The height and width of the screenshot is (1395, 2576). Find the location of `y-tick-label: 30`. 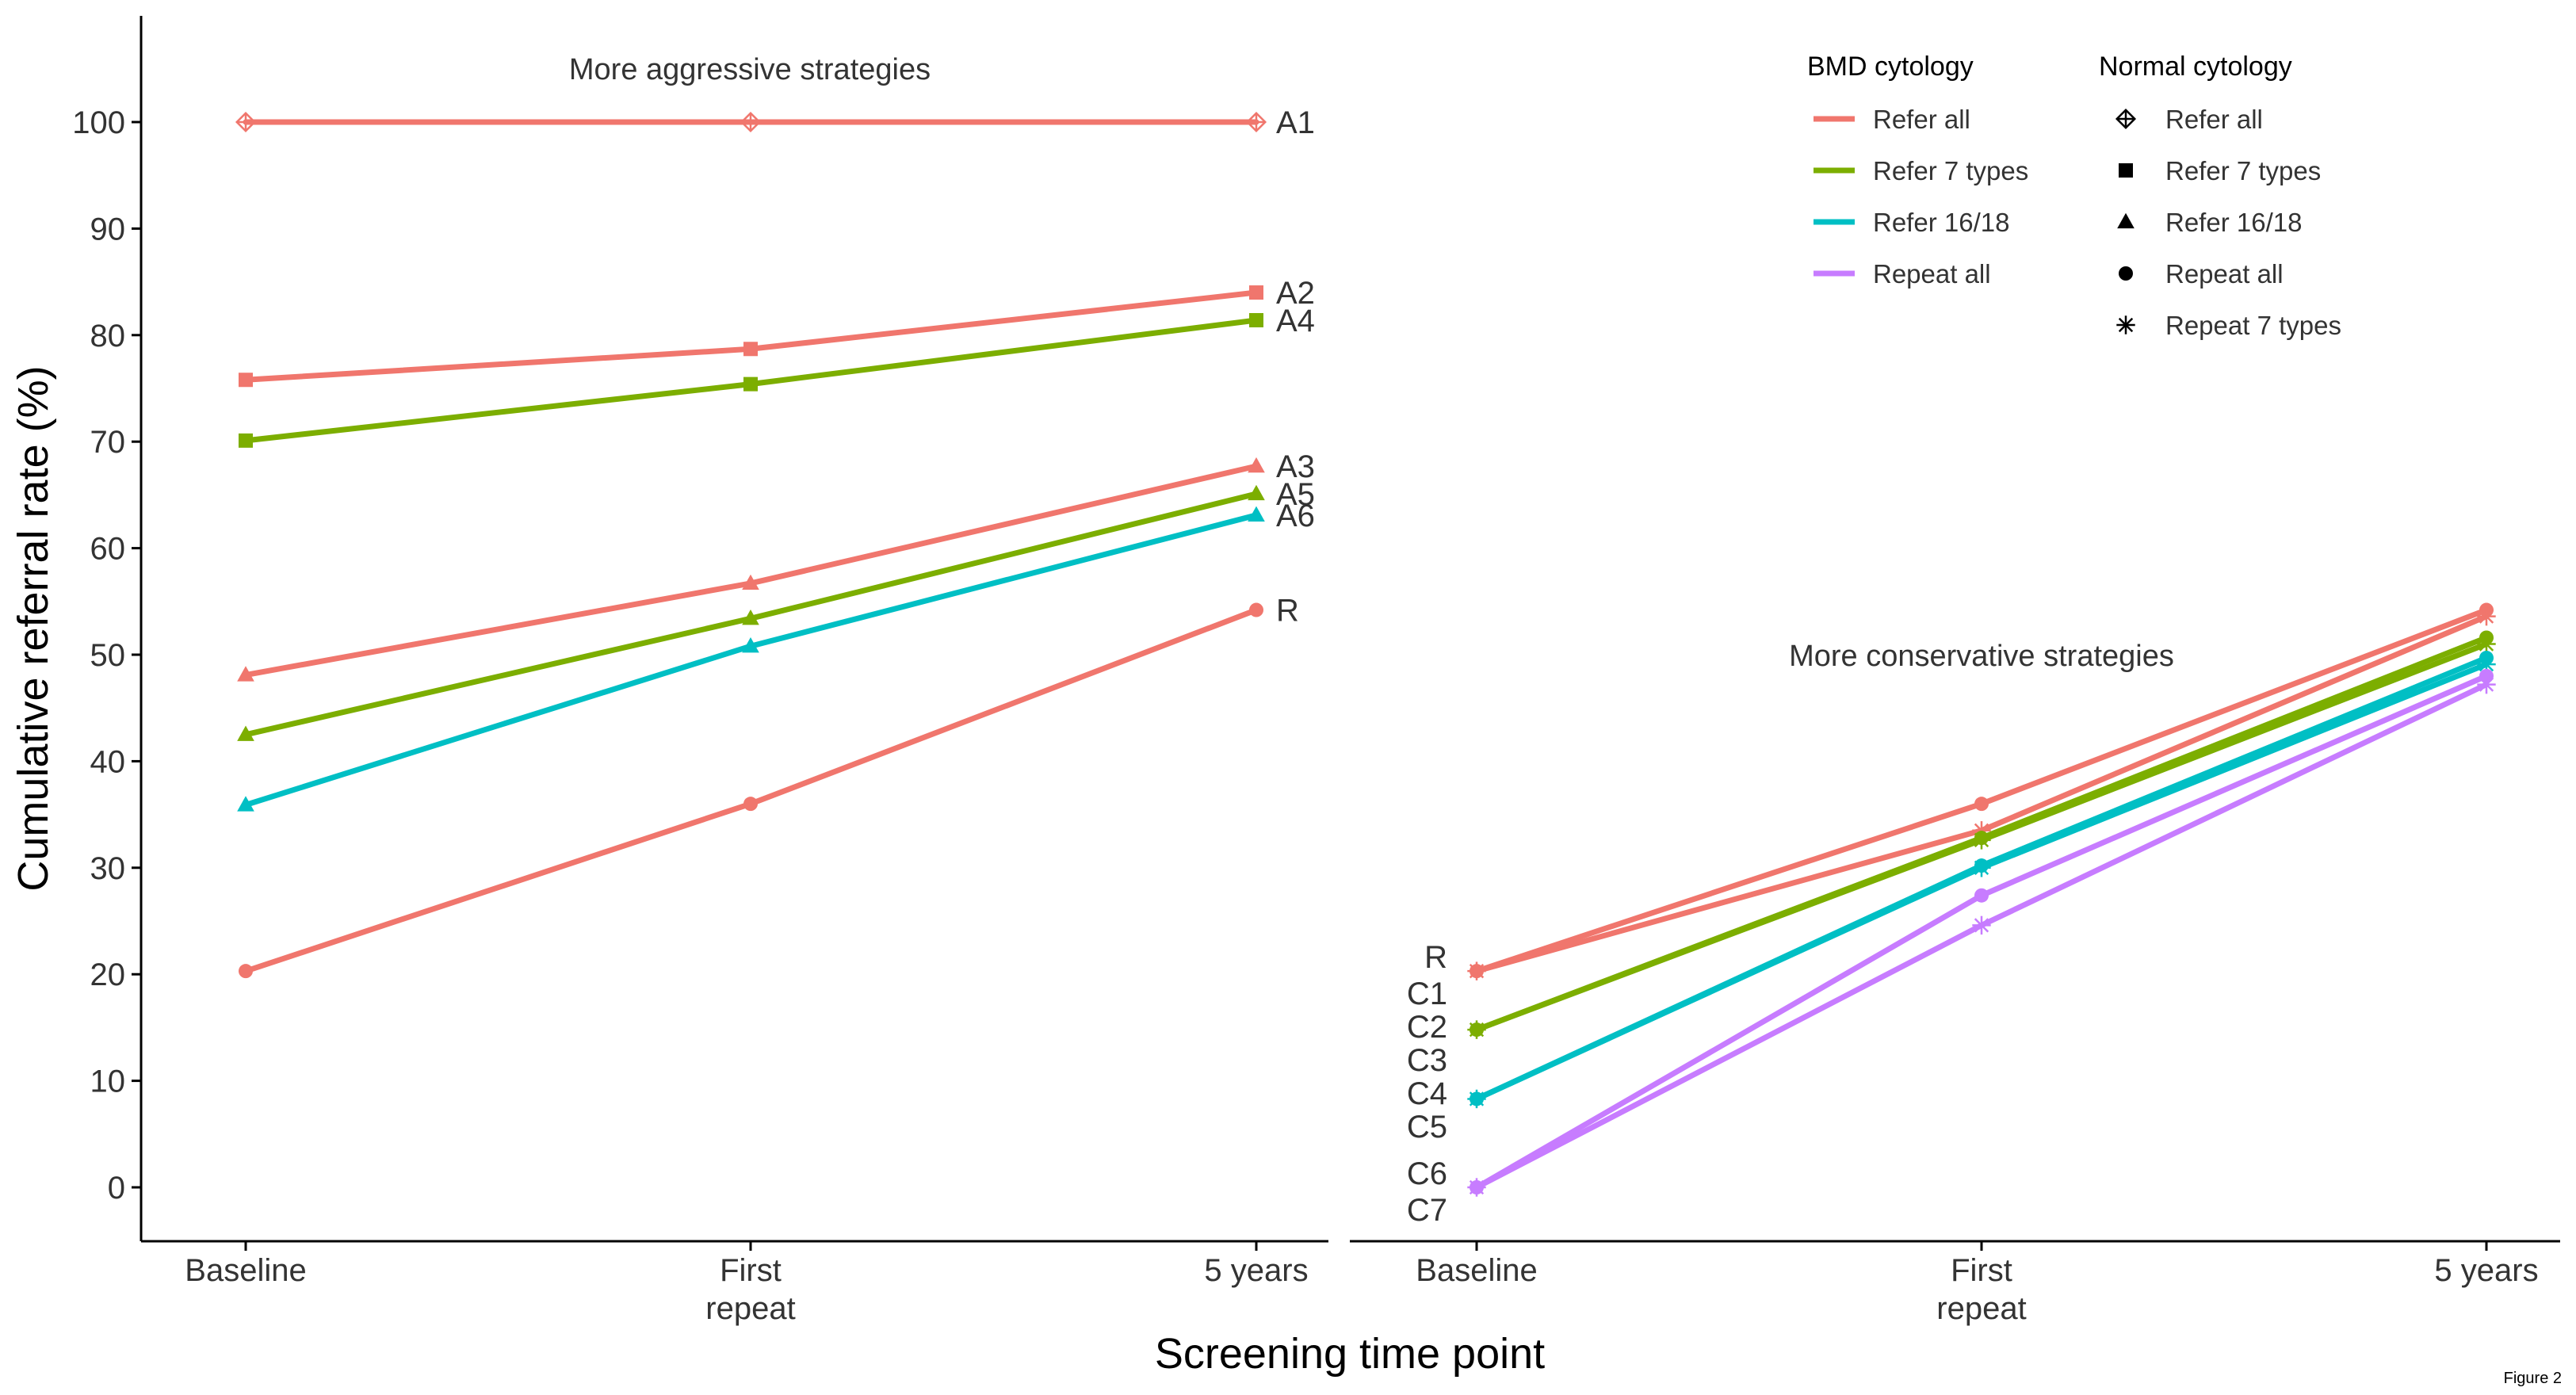

y-tick-label: 30 is located at coordinates (108, 868).